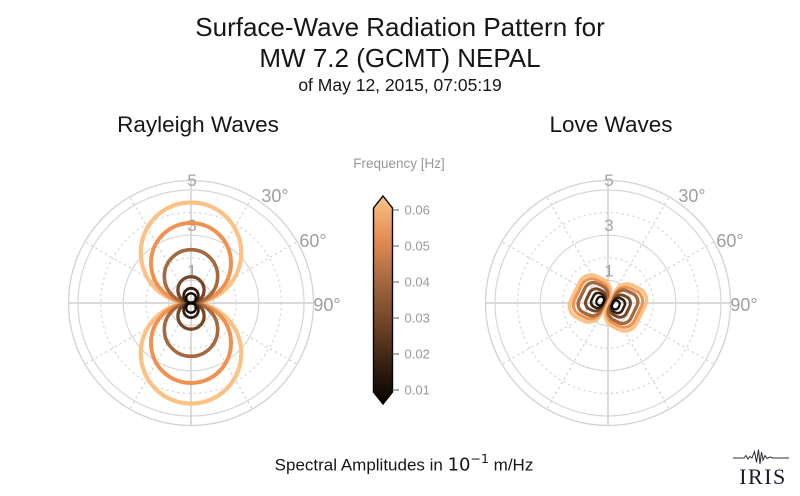  I want to click on event-datetime-subtitle: of May 12, 2015, 07:05:19, so click(400, 85).